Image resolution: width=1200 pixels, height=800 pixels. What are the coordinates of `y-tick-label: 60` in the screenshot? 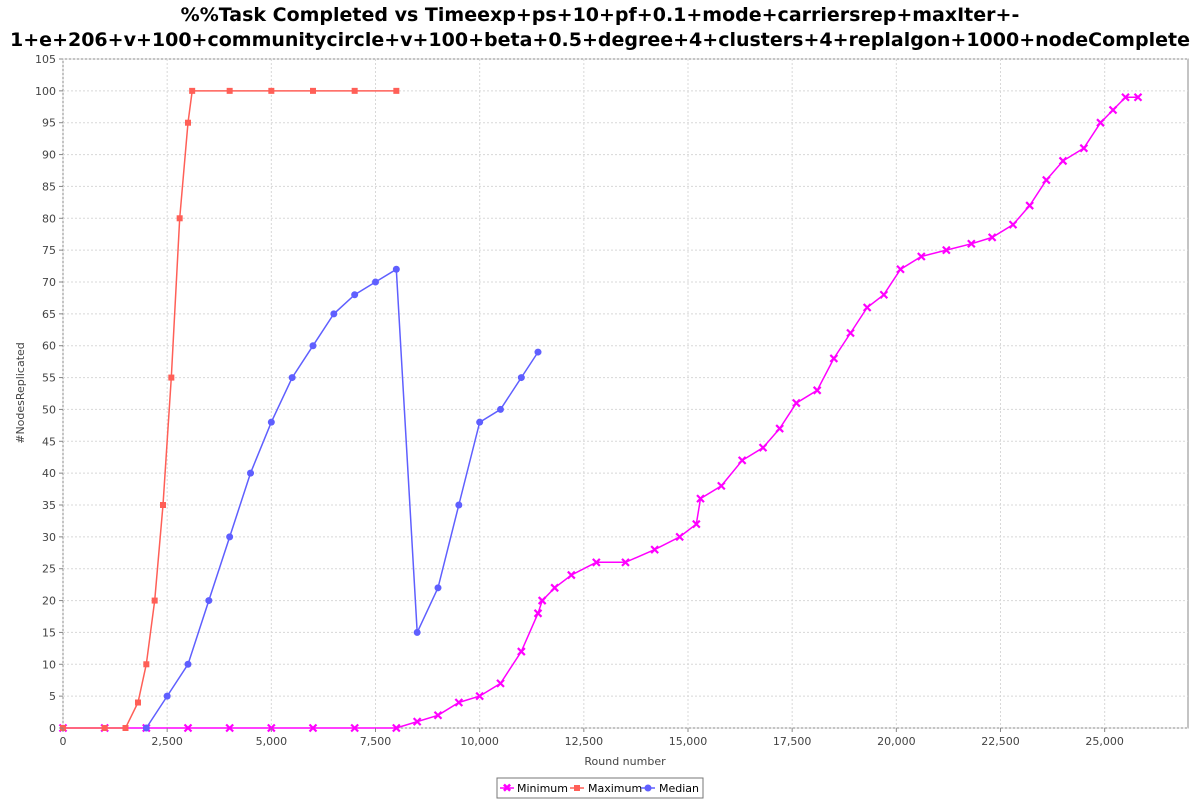 It's located at (49, 346).